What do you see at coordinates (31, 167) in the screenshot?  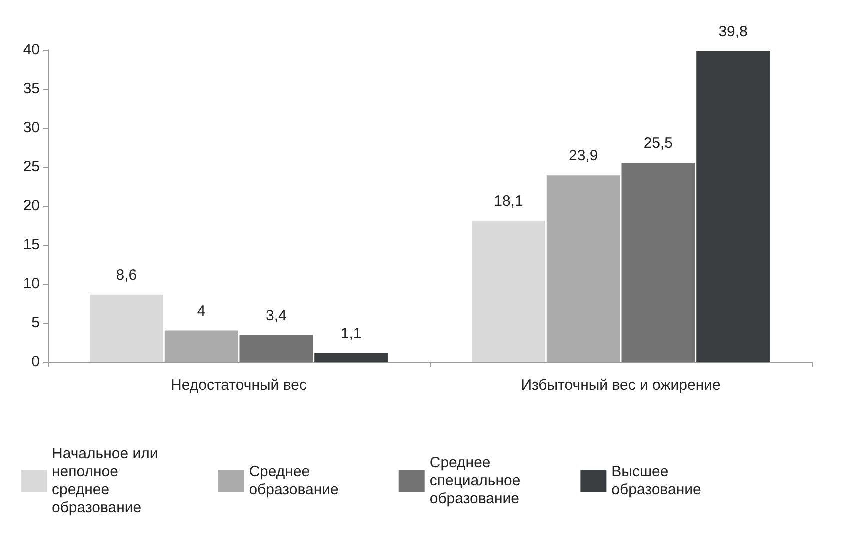 I see `y-tick-label: 25` at bounding box center [31, 167].